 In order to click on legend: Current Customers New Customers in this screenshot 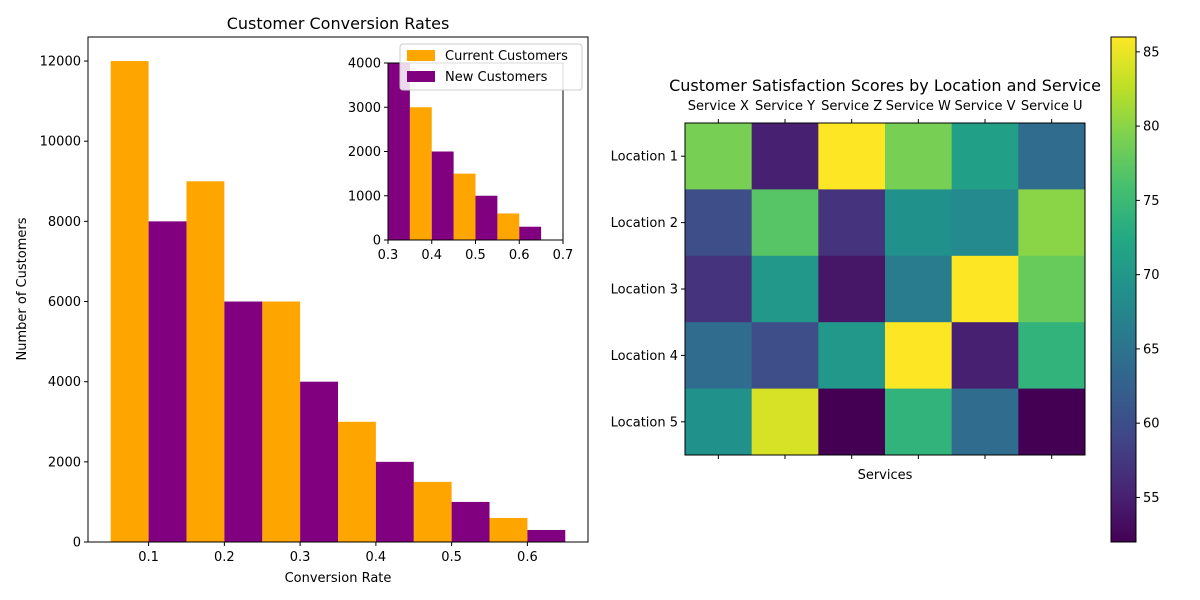, I will do `click(491, 67)`.